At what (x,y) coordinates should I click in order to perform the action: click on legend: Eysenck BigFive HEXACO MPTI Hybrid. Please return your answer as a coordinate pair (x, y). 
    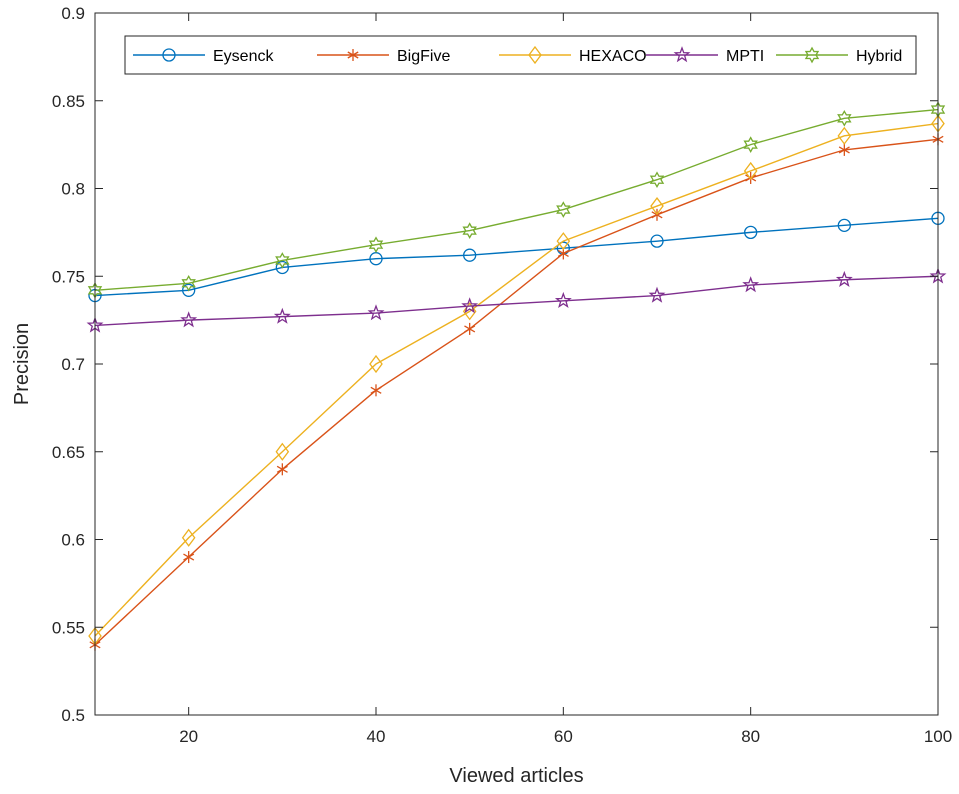
    Looking at the image, I should click on (520, 55).